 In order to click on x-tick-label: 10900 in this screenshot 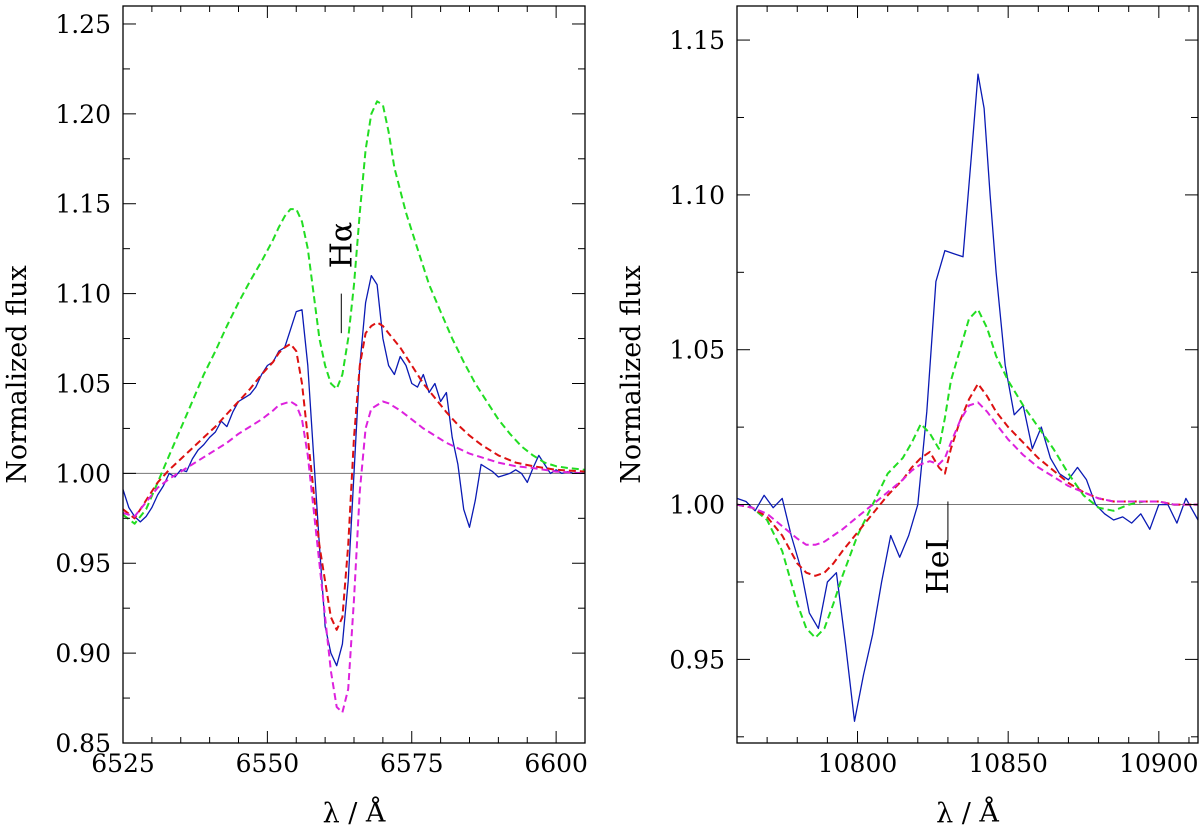, I will do `click(1159, 763)`.